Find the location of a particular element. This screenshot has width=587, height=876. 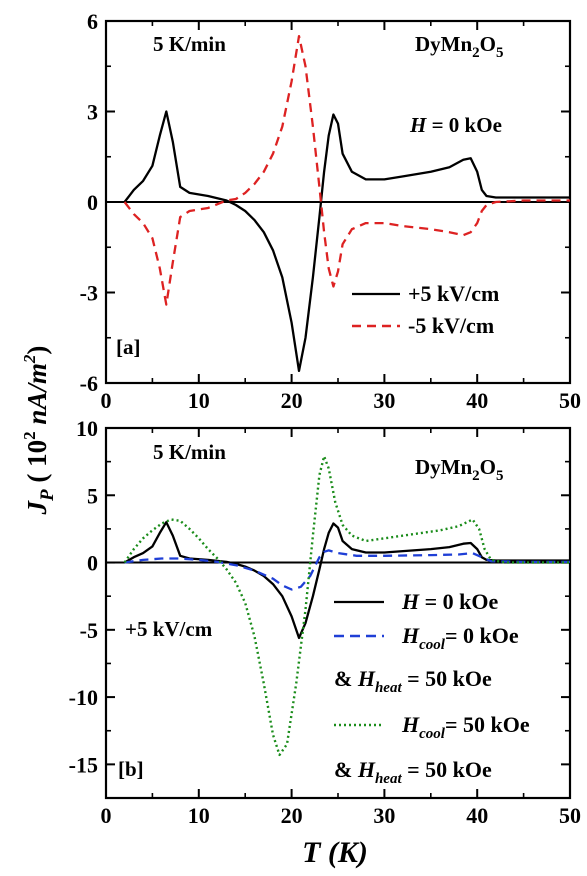

panel-a-field-annotation: H = 0 kOe is located at coordinates (455, 125).